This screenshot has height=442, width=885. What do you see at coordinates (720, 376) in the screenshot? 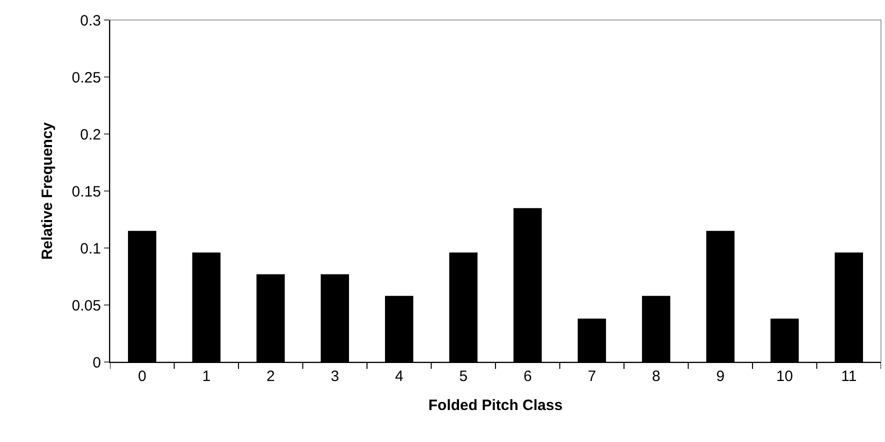
I see `x-tick-label: 9` at bounding box center [720, 376].